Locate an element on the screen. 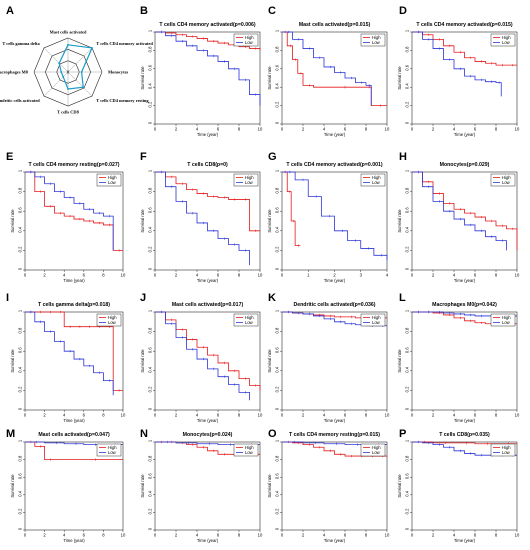 Image resolution: width=530 pixels, height=550 pixels. survival-curve-low is located at coordinates (69, 211).